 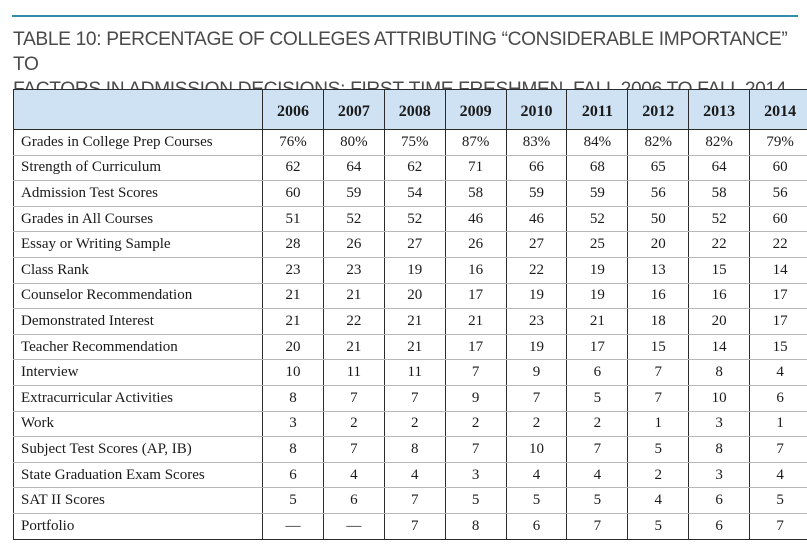 What do you see at coordinates (410, 475) in the screenshot?
I see `table-row: State Graduation Exam Scores 6 4 4 3 4 4 2 3 4` at bounding box center [410, 475].